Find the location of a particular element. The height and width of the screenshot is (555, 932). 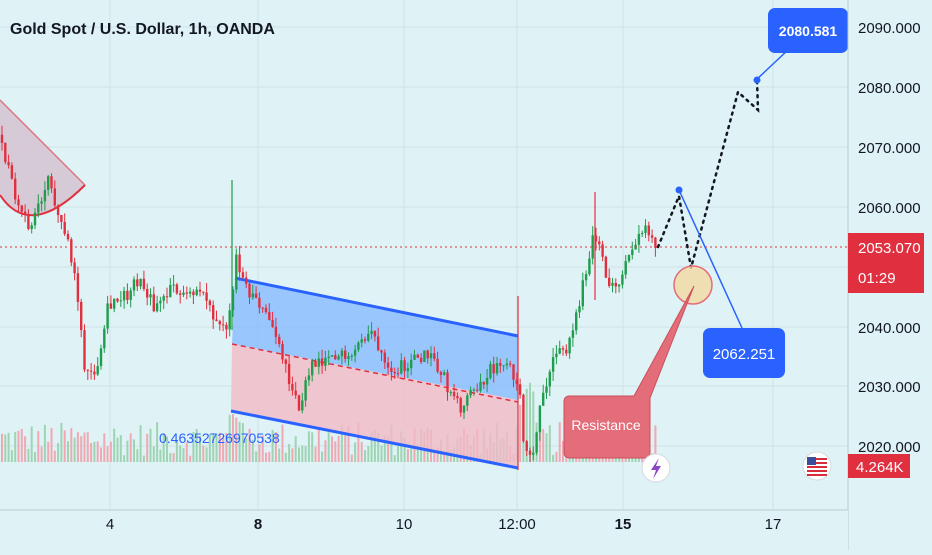

target-connector-line is located at coordinates (773, 64).